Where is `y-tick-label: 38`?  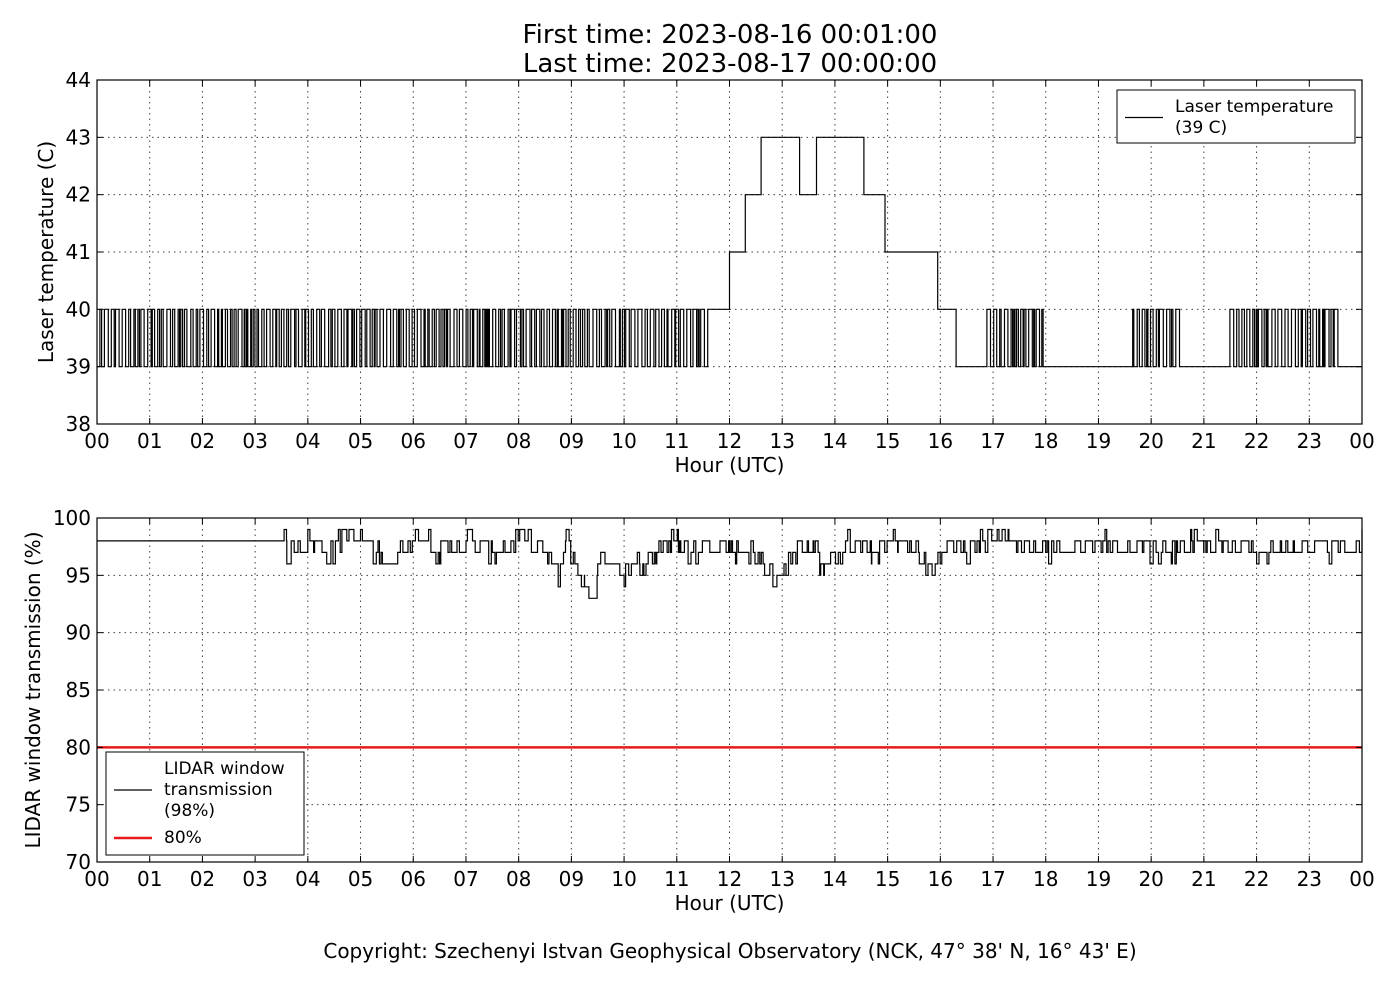
y-tick-label: 38 is located at coordinates (78, 424).